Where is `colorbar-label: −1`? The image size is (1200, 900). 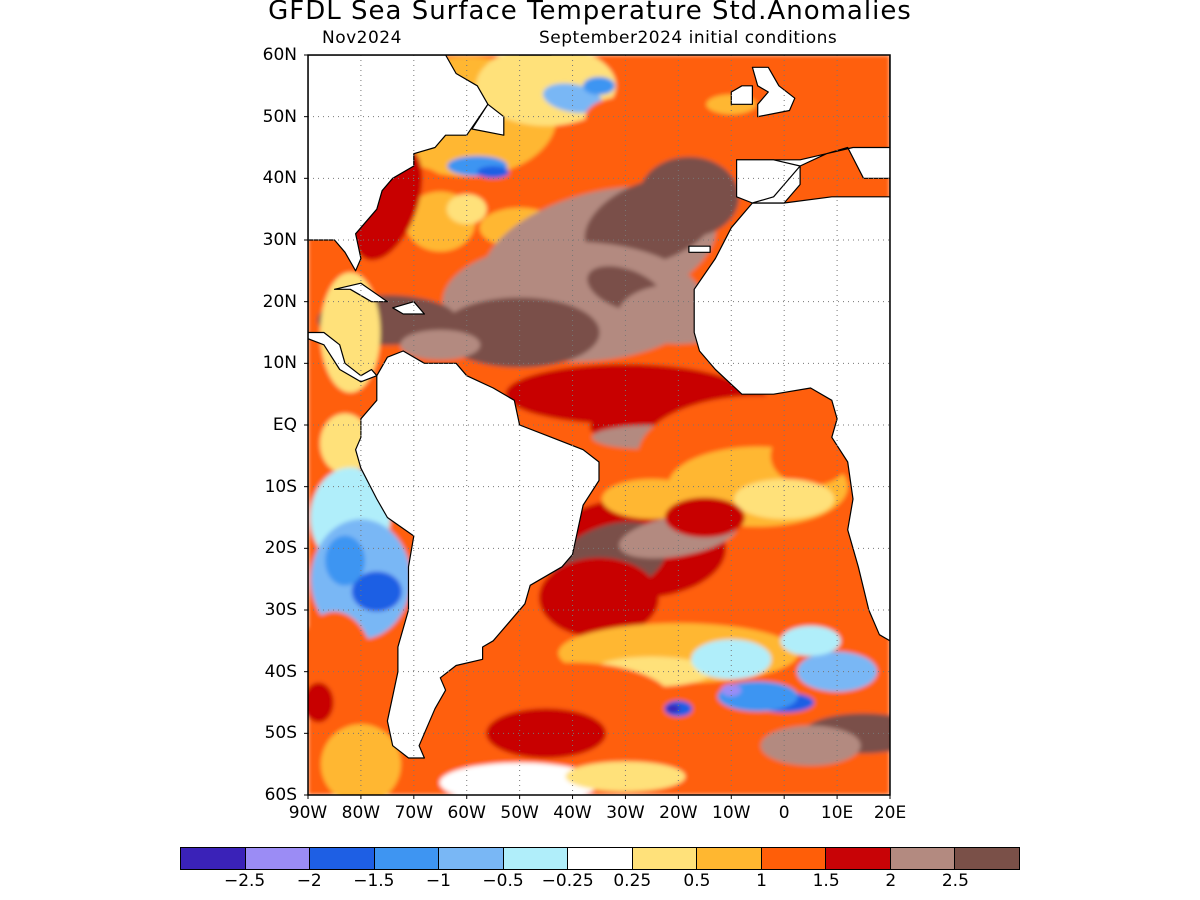 colorbar-label: −1 is located at coordinates (438, 881).